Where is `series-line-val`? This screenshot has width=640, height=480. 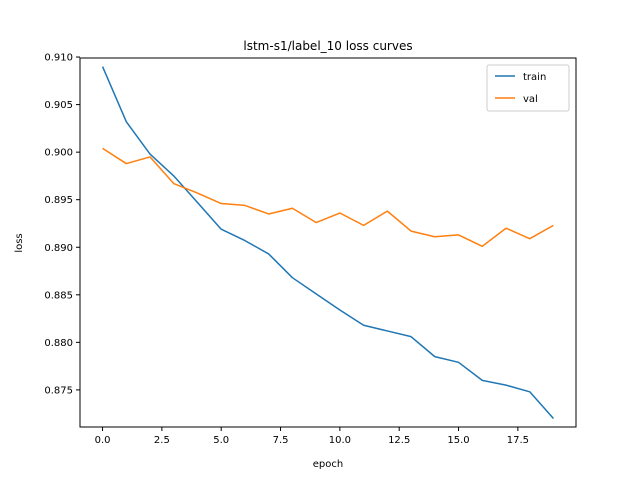 series-line-val is located at coordinates (328, 197).